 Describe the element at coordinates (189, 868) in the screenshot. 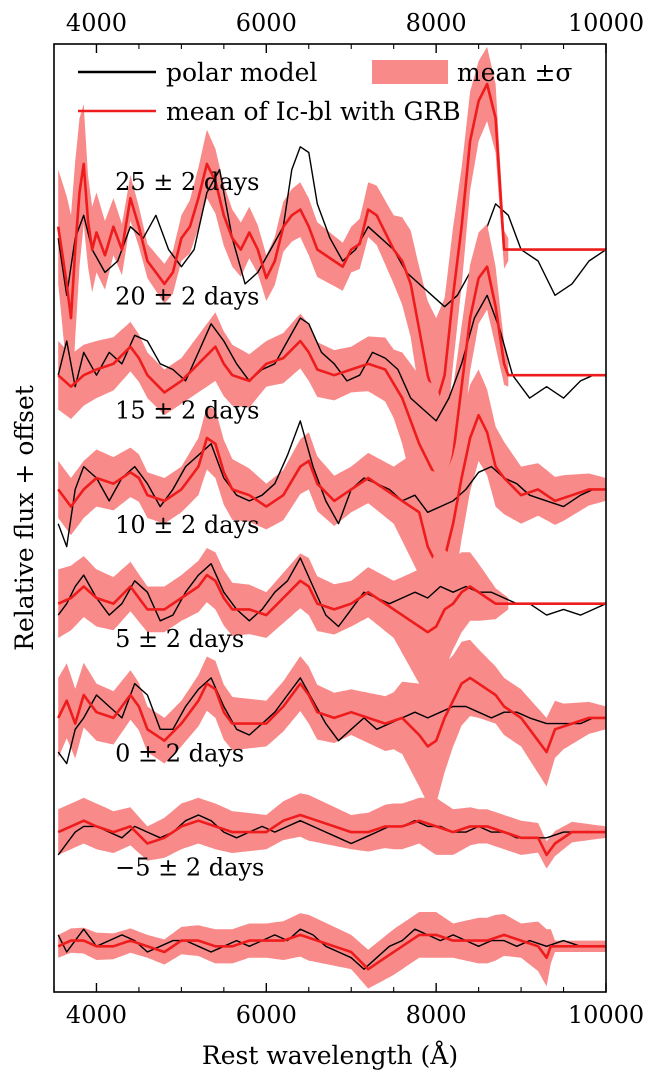

I see `epoch-label: −5 ± 2 days` at that location.